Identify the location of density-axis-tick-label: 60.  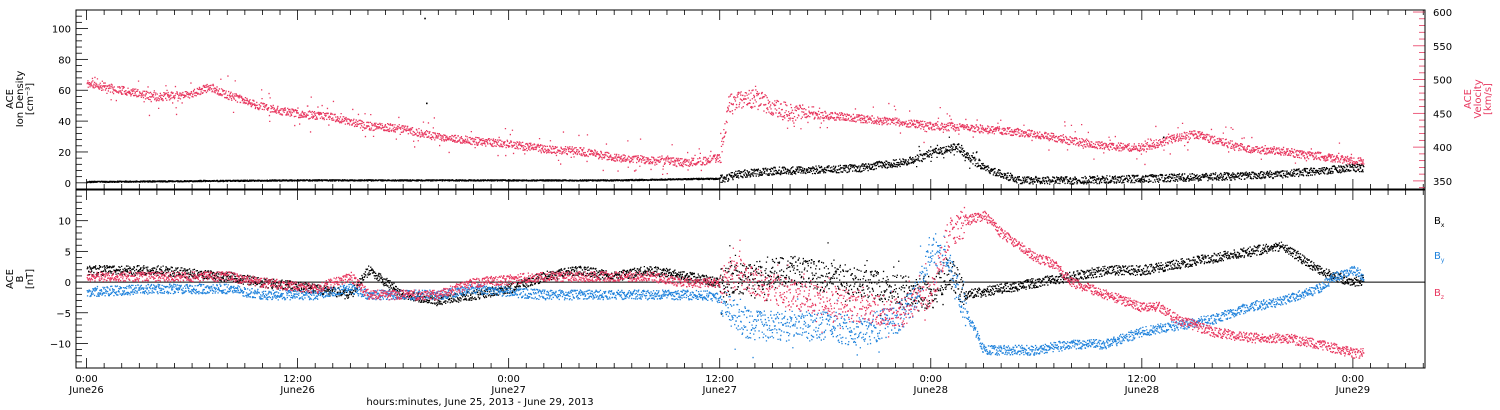
(64, 91).